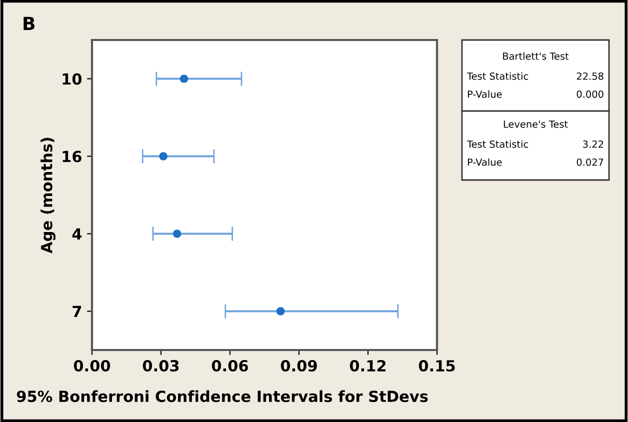  Describe the element at coordinates (590, 94) in the screenshot. I see `text: 0.000` at that location.